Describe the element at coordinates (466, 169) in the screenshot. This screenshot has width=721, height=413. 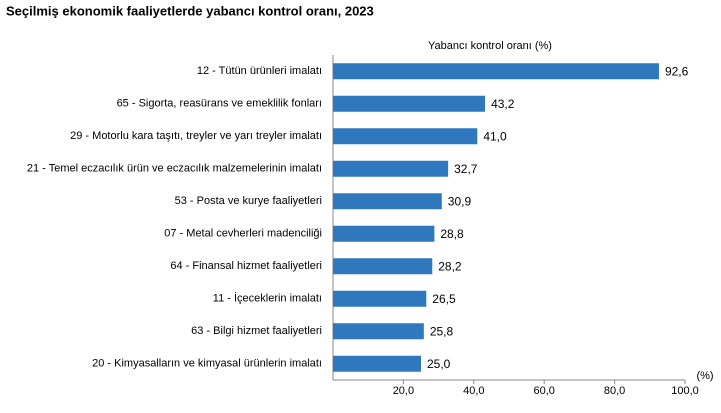
I see `value-label: 32,7` at that location.